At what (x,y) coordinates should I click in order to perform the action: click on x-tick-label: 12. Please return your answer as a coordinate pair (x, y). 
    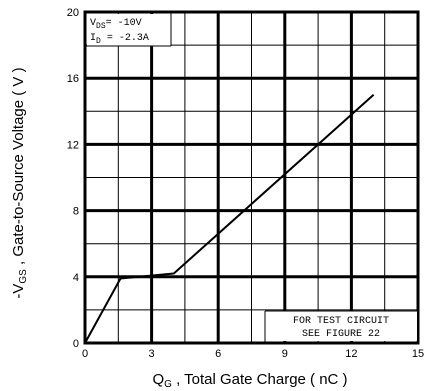
    Looking at the image, I should click on (351, 354).